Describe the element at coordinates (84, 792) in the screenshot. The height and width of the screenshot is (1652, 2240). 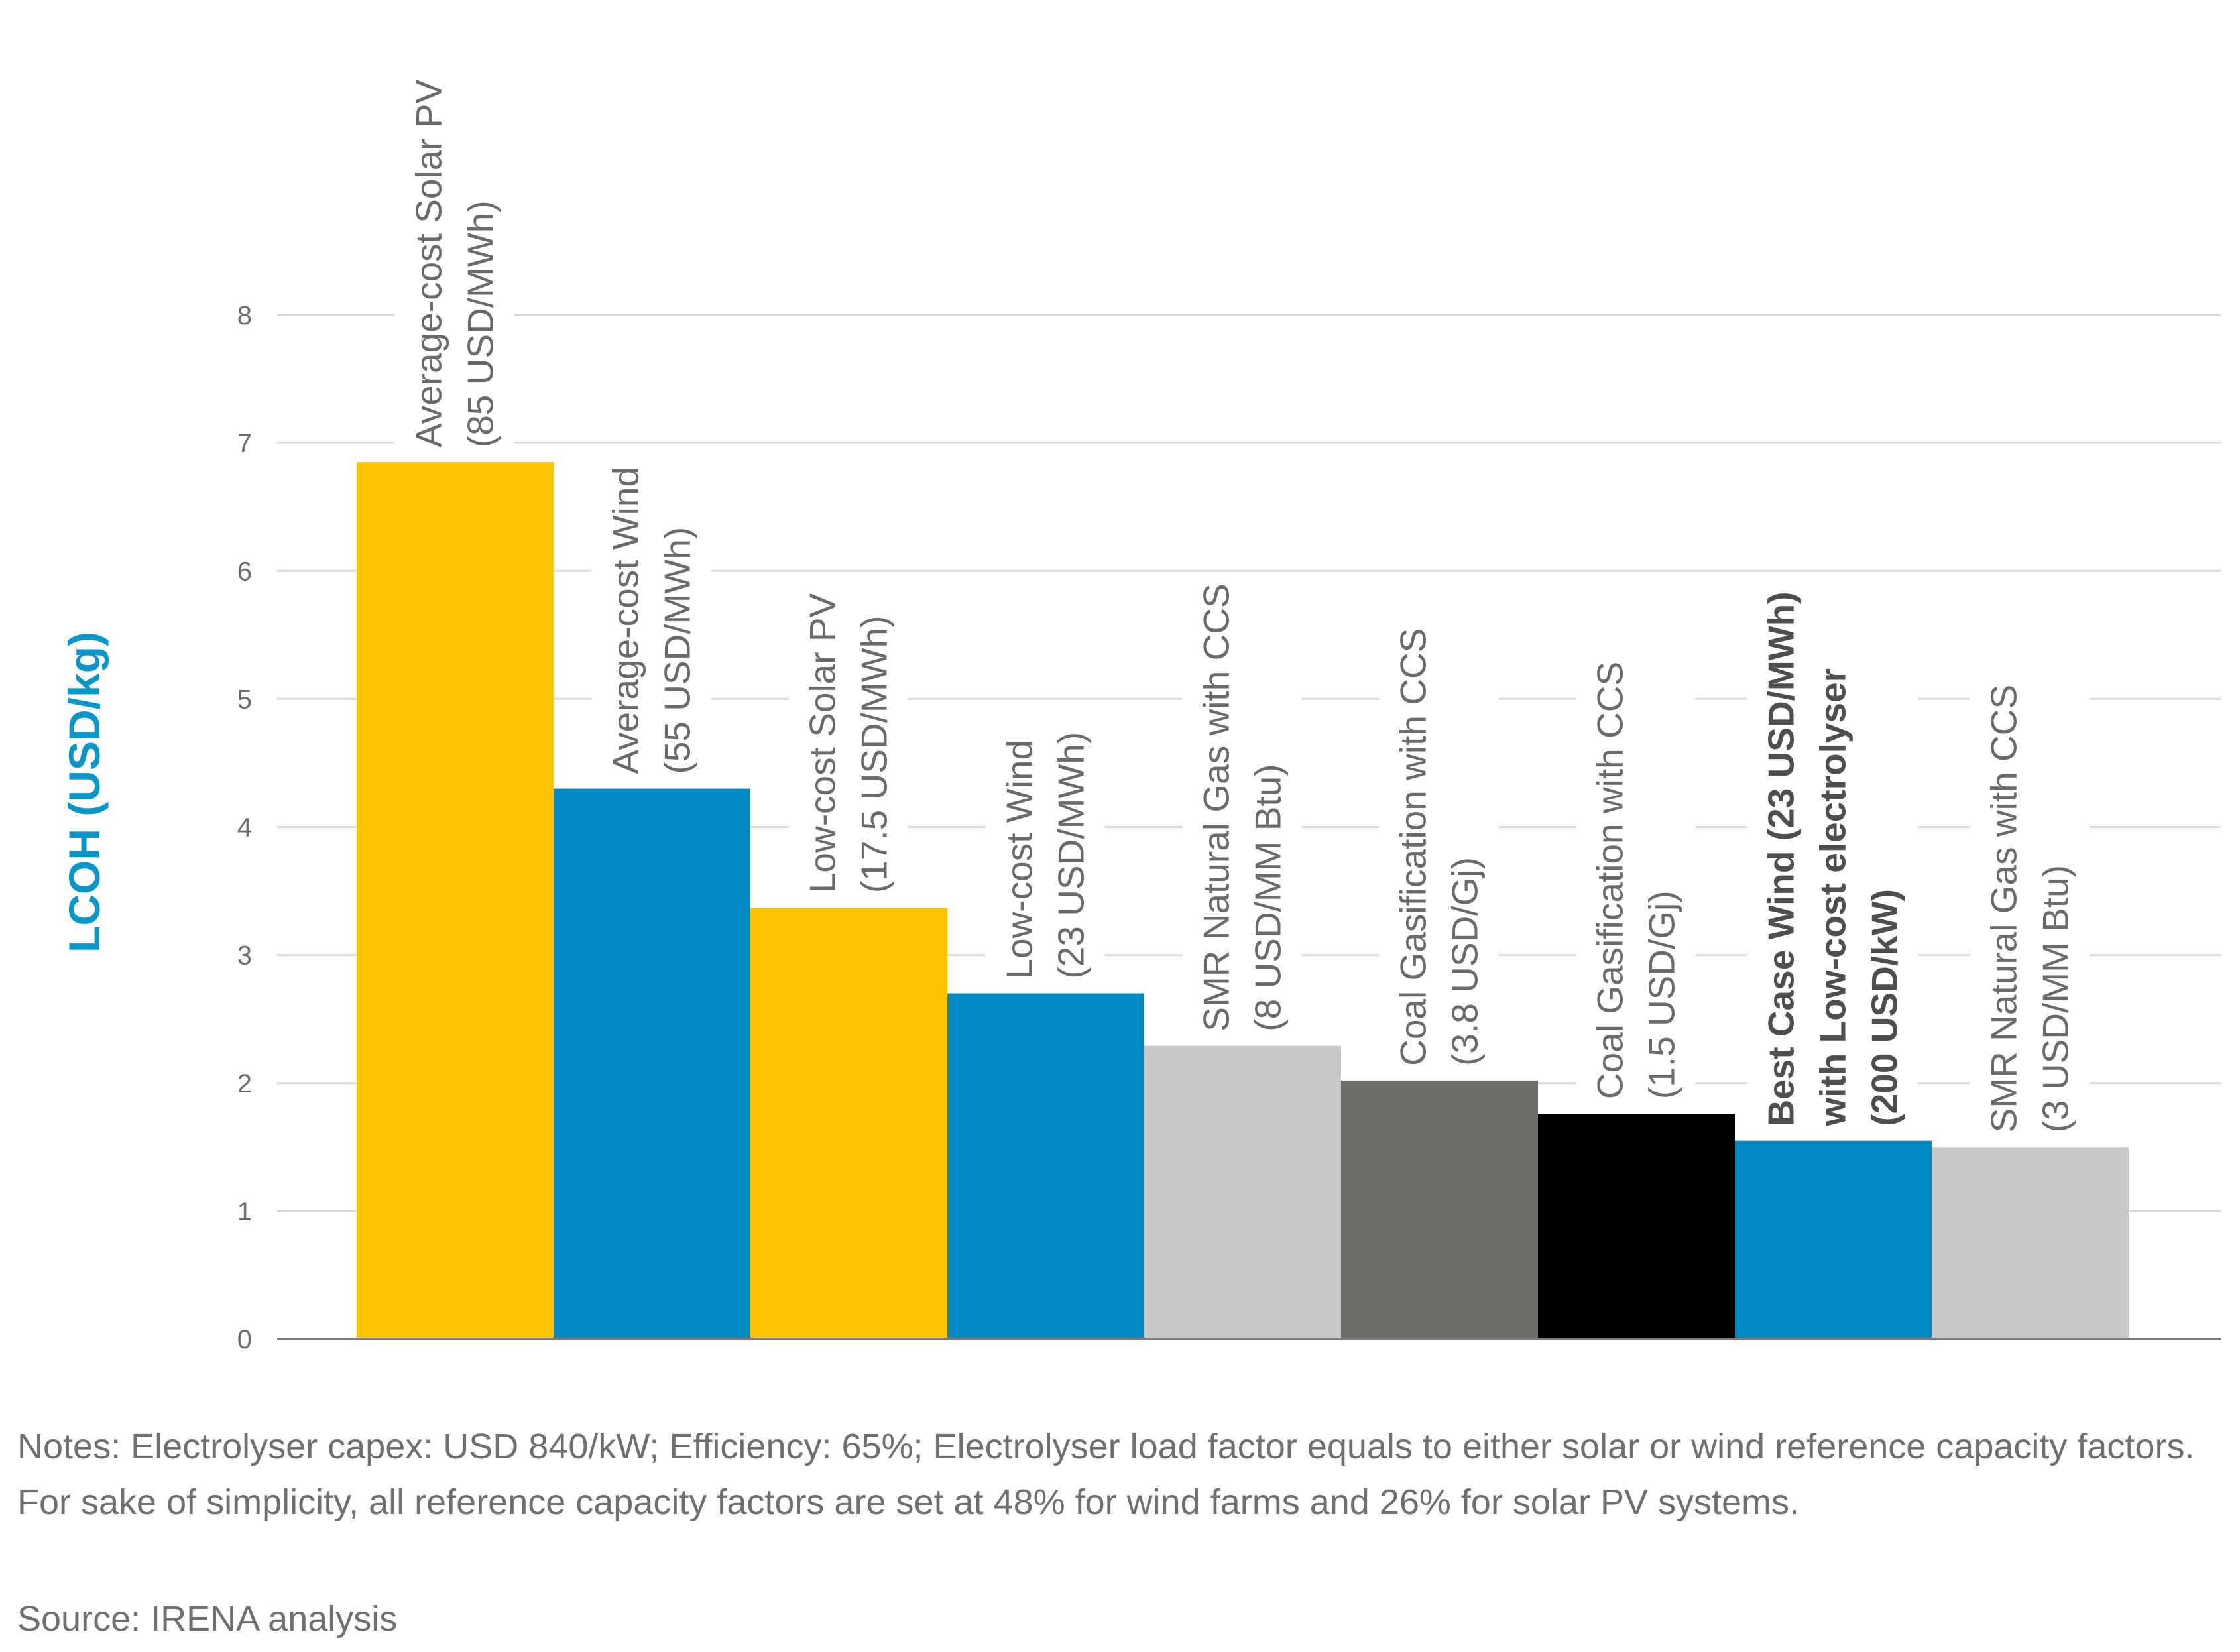
I see `y-axis-title: LCOH (USD/kg)` at that location.